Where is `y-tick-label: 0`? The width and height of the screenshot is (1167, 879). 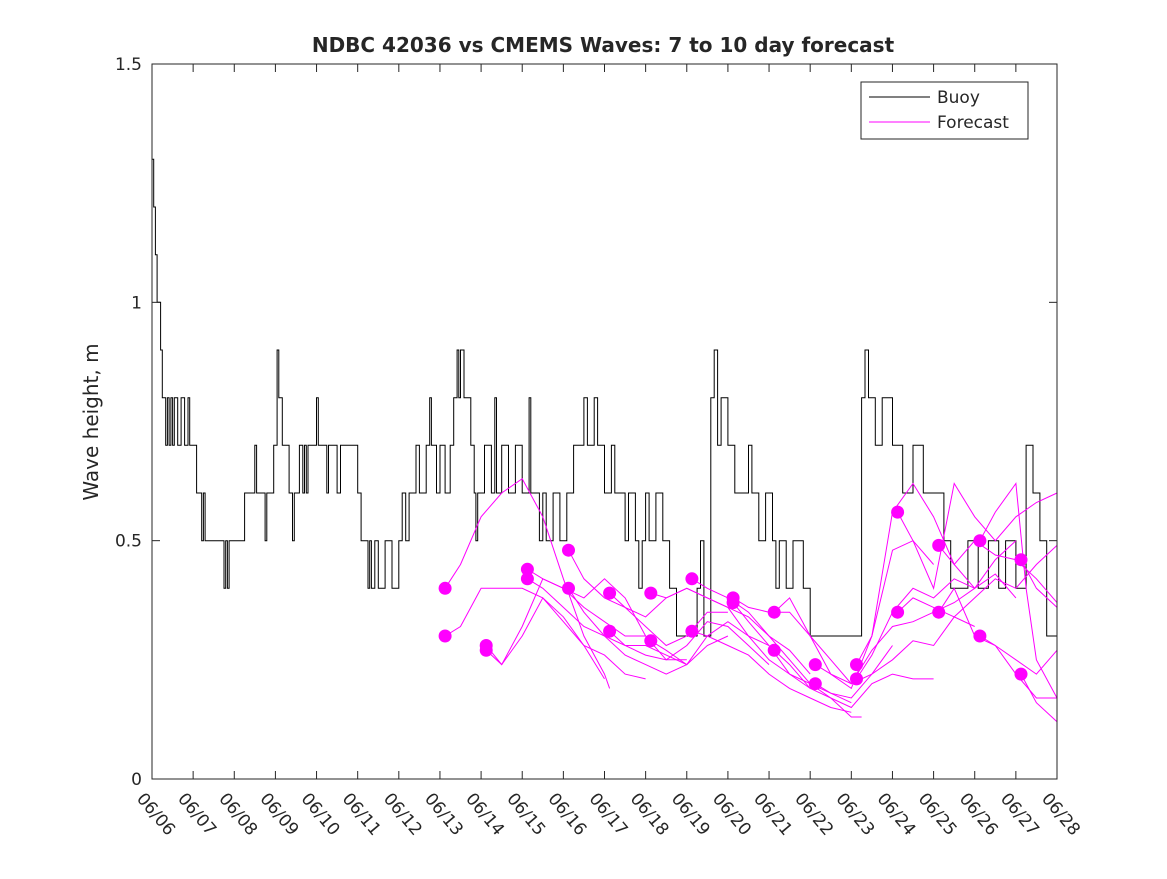 y-tick-label: 0 is located at coordinates (136, 780).